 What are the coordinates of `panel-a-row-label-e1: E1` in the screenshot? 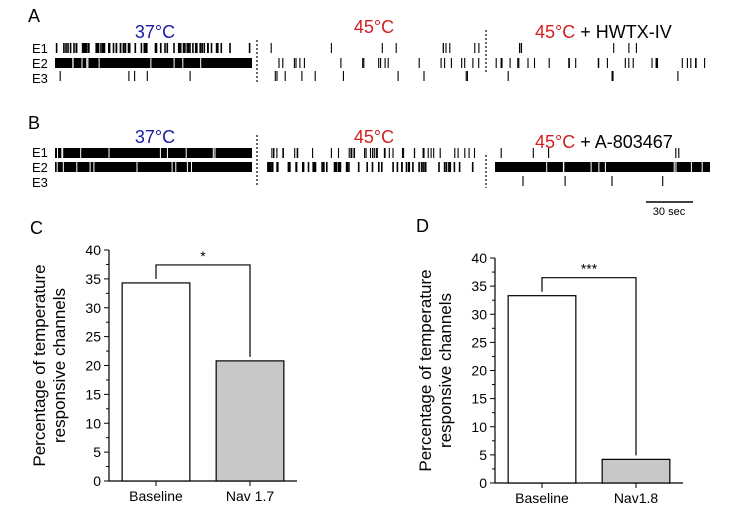 It's located at (40, 48).